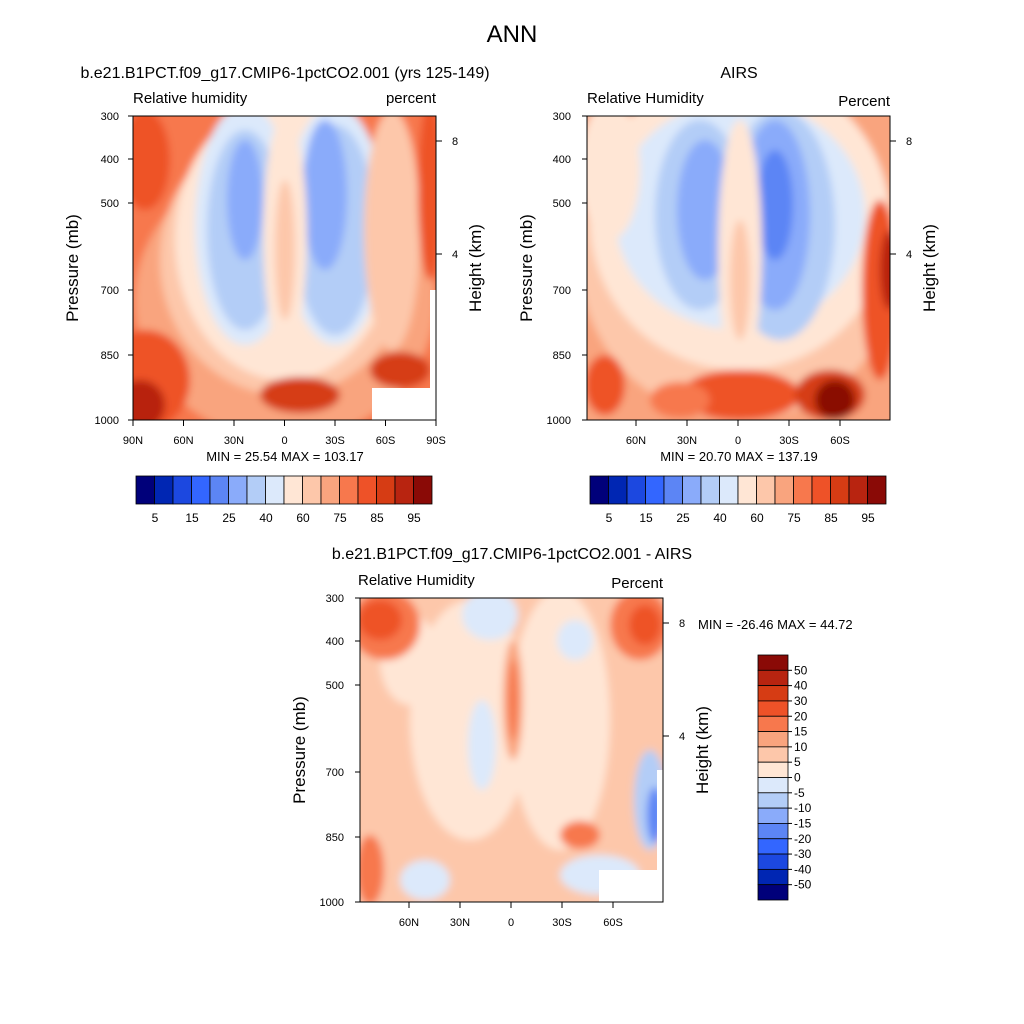  What do you see at coordinates (416, 580) in the screenshot?
I see `left-subtitle: Relative Humidity` at bounding box center [416, 580].